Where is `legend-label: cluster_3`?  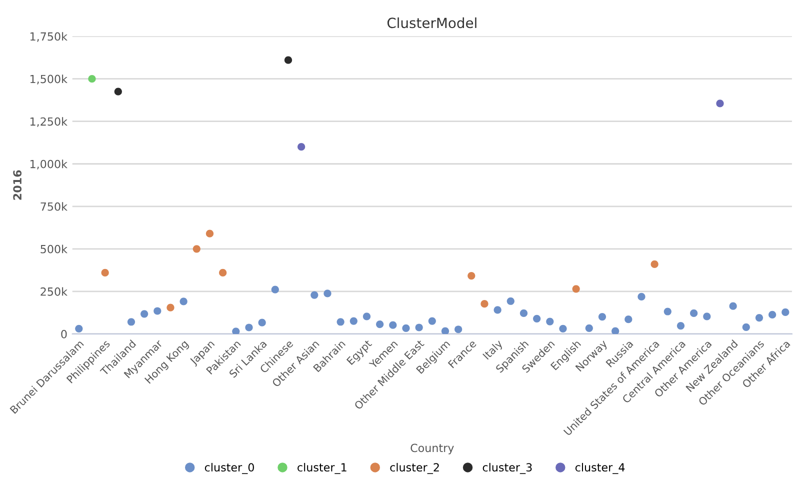 legend-label: cluster_3 is located at coordinates (507, 468).